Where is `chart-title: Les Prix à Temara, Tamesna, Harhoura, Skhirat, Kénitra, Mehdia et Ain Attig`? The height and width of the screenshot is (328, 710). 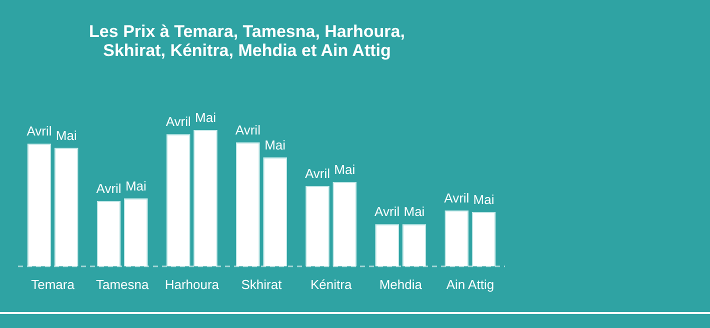
chart-title: Les Prix à Temara, Tamesna, Harhoura, Skhirat, Kénitra, Mehdia et Ain Attig is located at coordinates (247, 41).